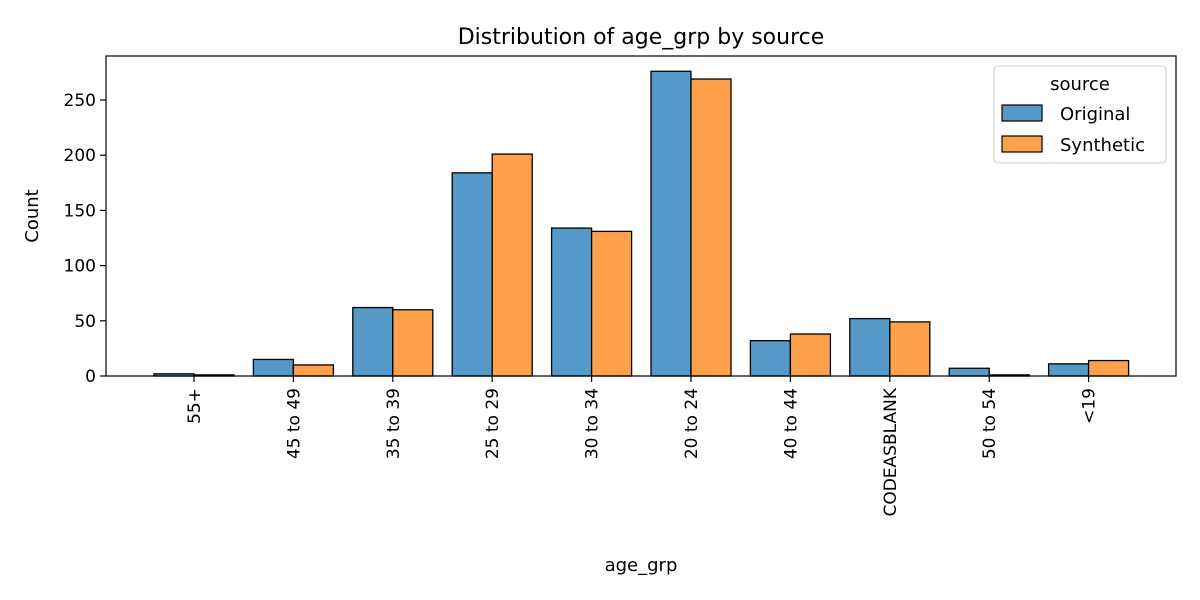  What do you see at coordinates (80, 156) in the screenshot?
I see `y-tick-label: 200` at bounding box center [80, 156].